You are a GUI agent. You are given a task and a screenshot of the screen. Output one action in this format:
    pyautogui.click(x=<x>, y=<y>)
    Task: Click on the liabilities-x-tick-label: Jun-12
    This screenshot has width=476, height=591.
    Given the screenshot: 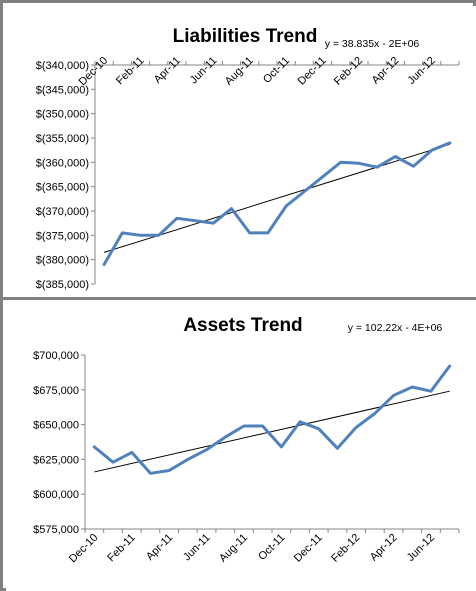 What is the action you would take?
    pyautogui.click(x=422, y=71)
    